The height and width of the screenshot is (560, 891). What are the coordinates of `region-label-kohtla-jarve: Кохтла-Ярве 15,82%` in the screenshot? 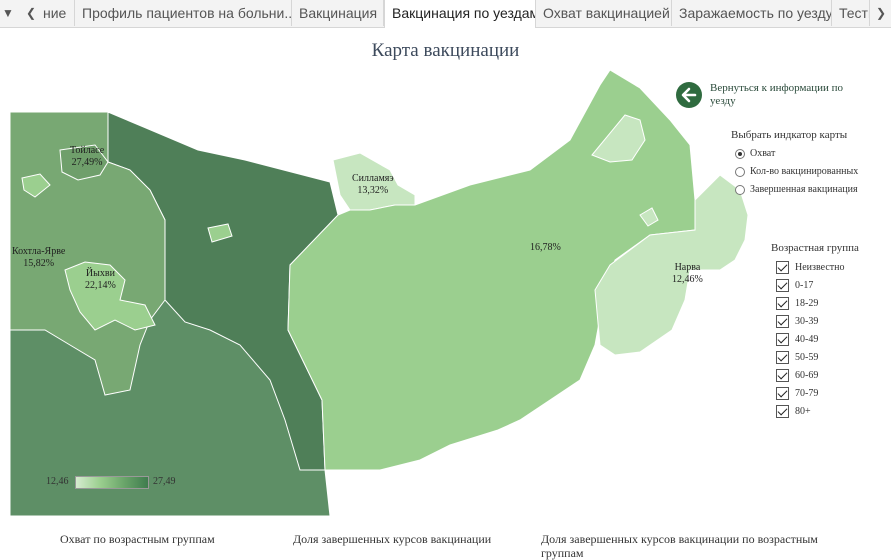 It's located at (39, 257).